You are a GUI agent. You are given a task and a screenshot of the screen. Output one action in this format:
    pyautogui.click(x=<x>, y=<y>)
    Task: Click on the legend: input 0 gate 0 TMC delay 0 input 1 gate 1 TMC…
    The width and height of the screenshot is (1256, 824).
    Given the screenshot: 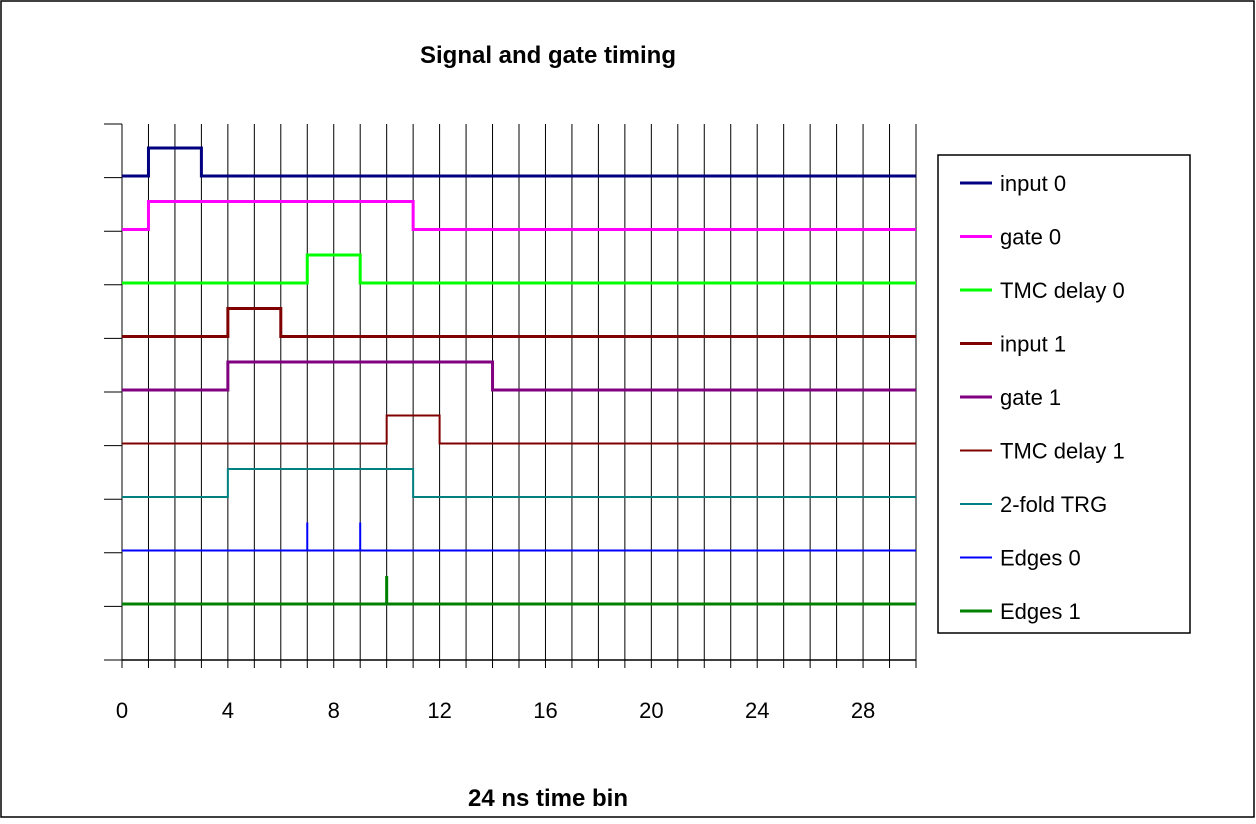 What is the action you would take?
    pyautogui.click(x=1064, y=394)
    